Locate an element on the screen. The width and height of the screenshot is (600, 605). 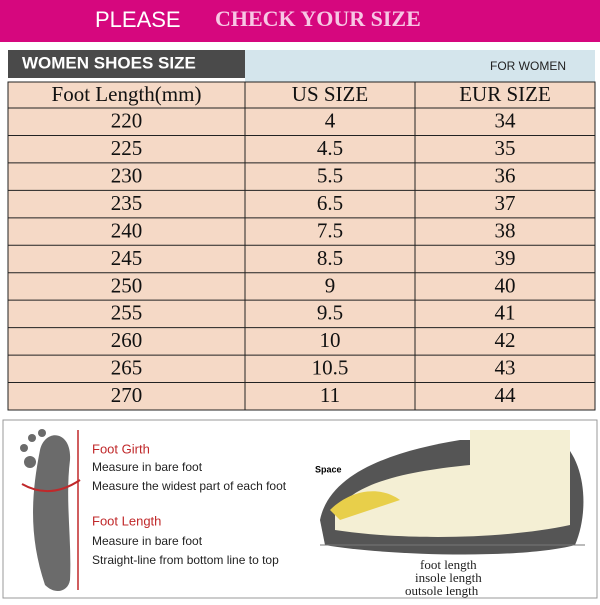
cell: 41 is located at coordinates (505, 313).